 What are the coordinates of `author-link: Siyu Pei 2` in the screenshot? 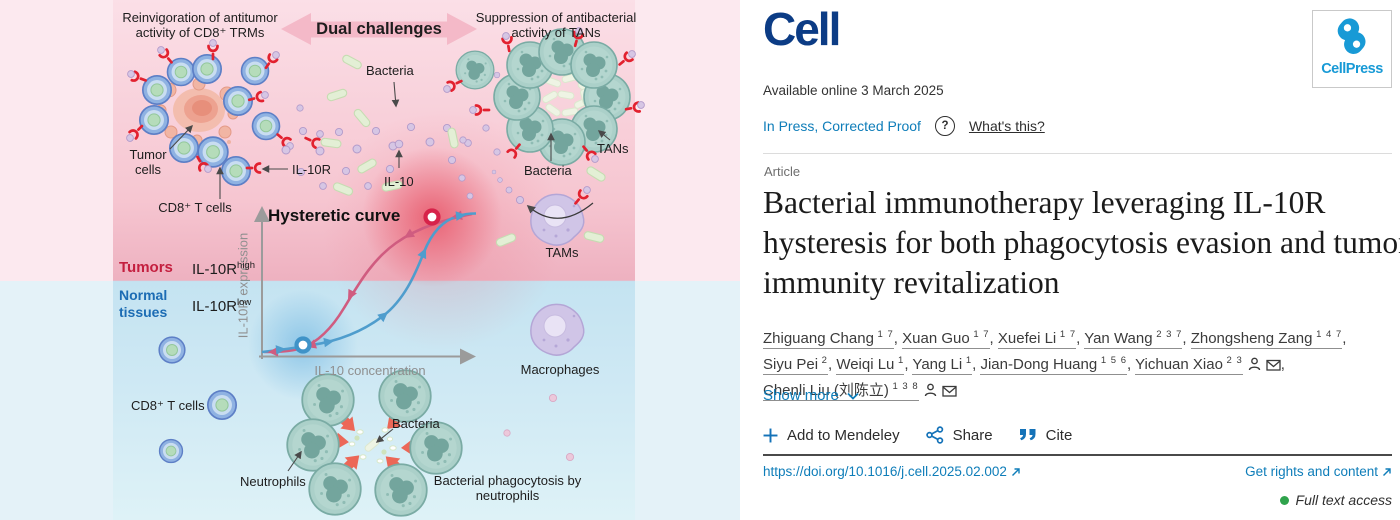 It's located at (795, 365).